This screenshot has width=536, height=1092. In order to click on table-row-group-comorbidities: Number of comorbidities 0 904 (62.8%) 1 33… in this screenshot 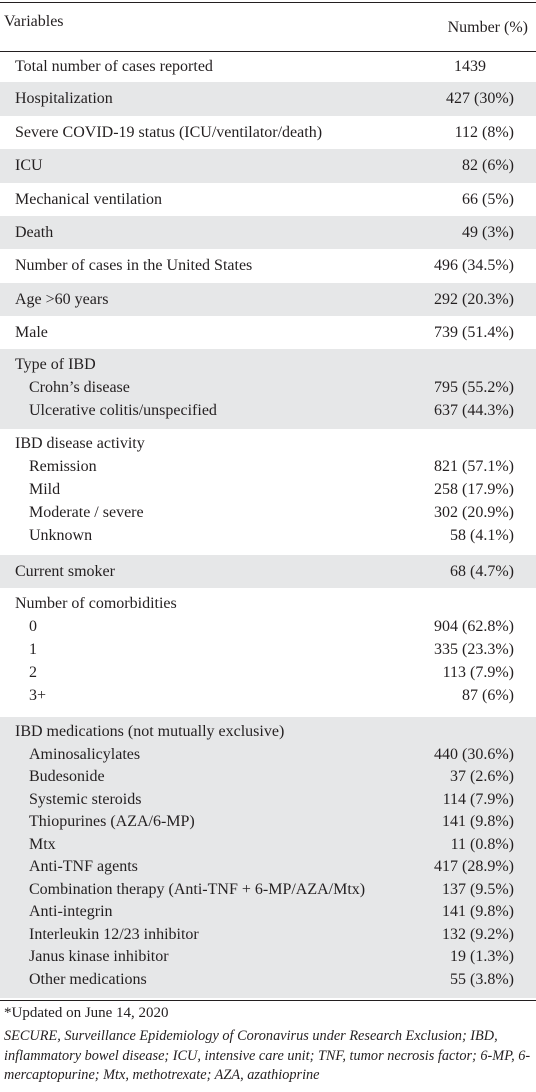, I will do `click(268, 652)`.